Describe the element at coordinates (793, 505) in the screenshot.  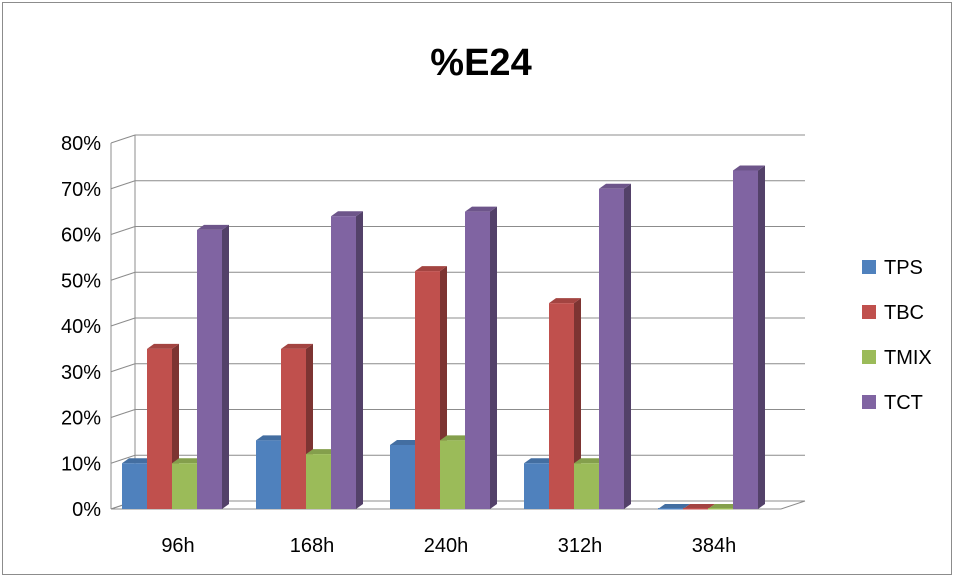
I see `floor-right-edge` at that location.